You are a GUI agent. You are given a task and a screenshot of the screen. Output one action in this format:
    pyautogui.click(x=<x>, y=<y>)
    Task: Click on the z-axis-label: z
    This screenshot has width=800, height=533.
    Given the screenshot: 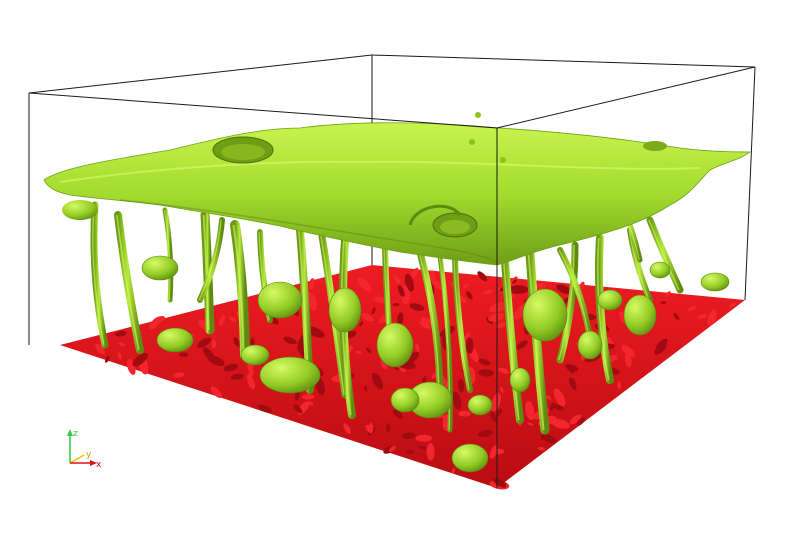 What is the action you would take?
    pyautogui.click(x=75, y=434)
    